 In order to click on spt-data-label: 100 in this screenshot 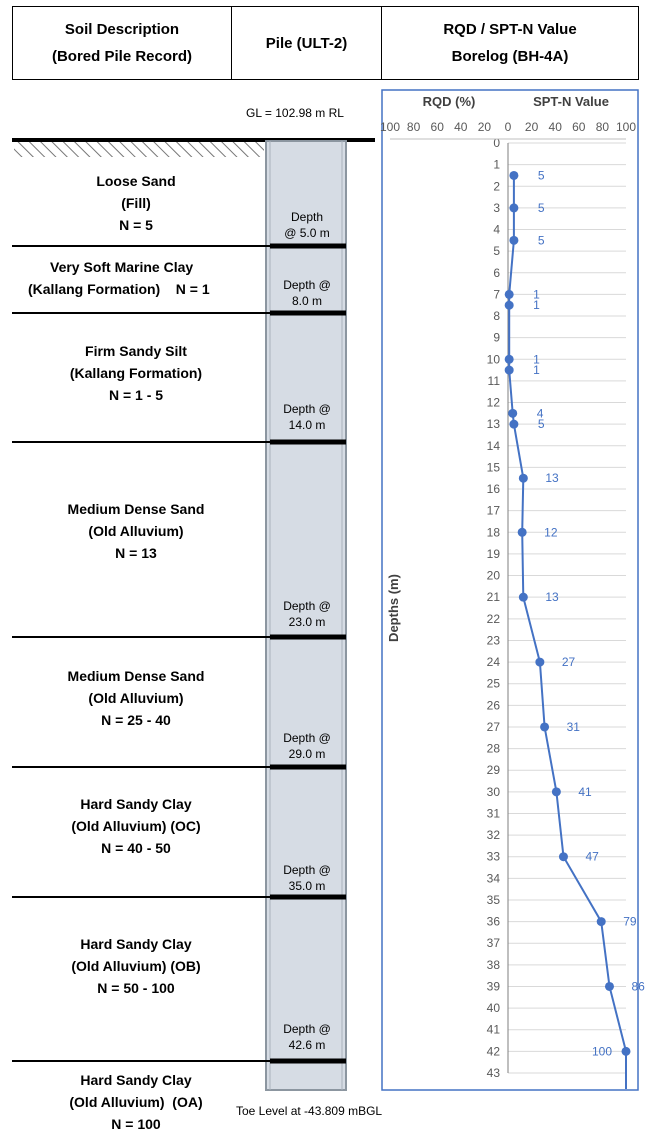, I will do `click(602, 1051)`.